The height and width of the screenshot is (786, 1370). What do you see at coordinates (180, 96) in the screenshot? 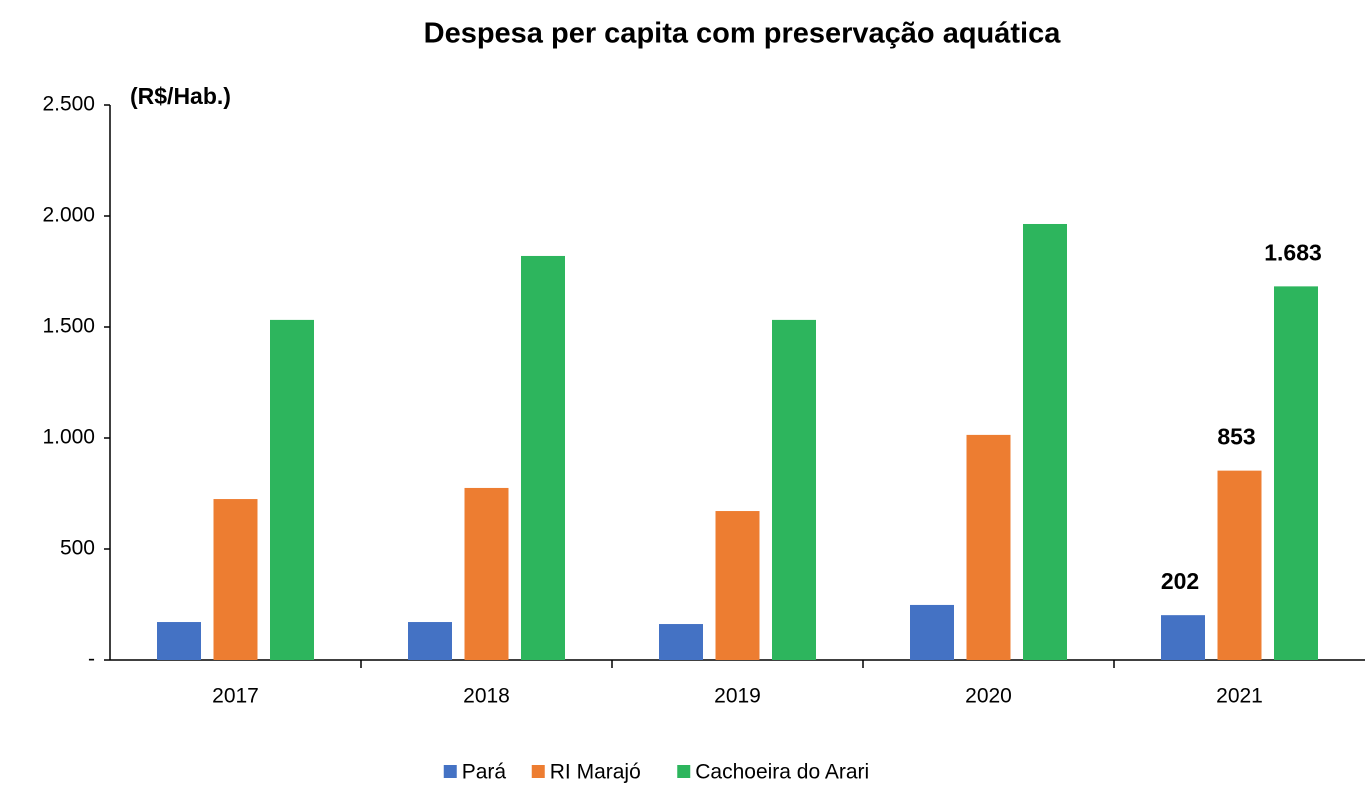
I see `y-axis-label: (R$/Hab.)` at bounding box center [180, 96].